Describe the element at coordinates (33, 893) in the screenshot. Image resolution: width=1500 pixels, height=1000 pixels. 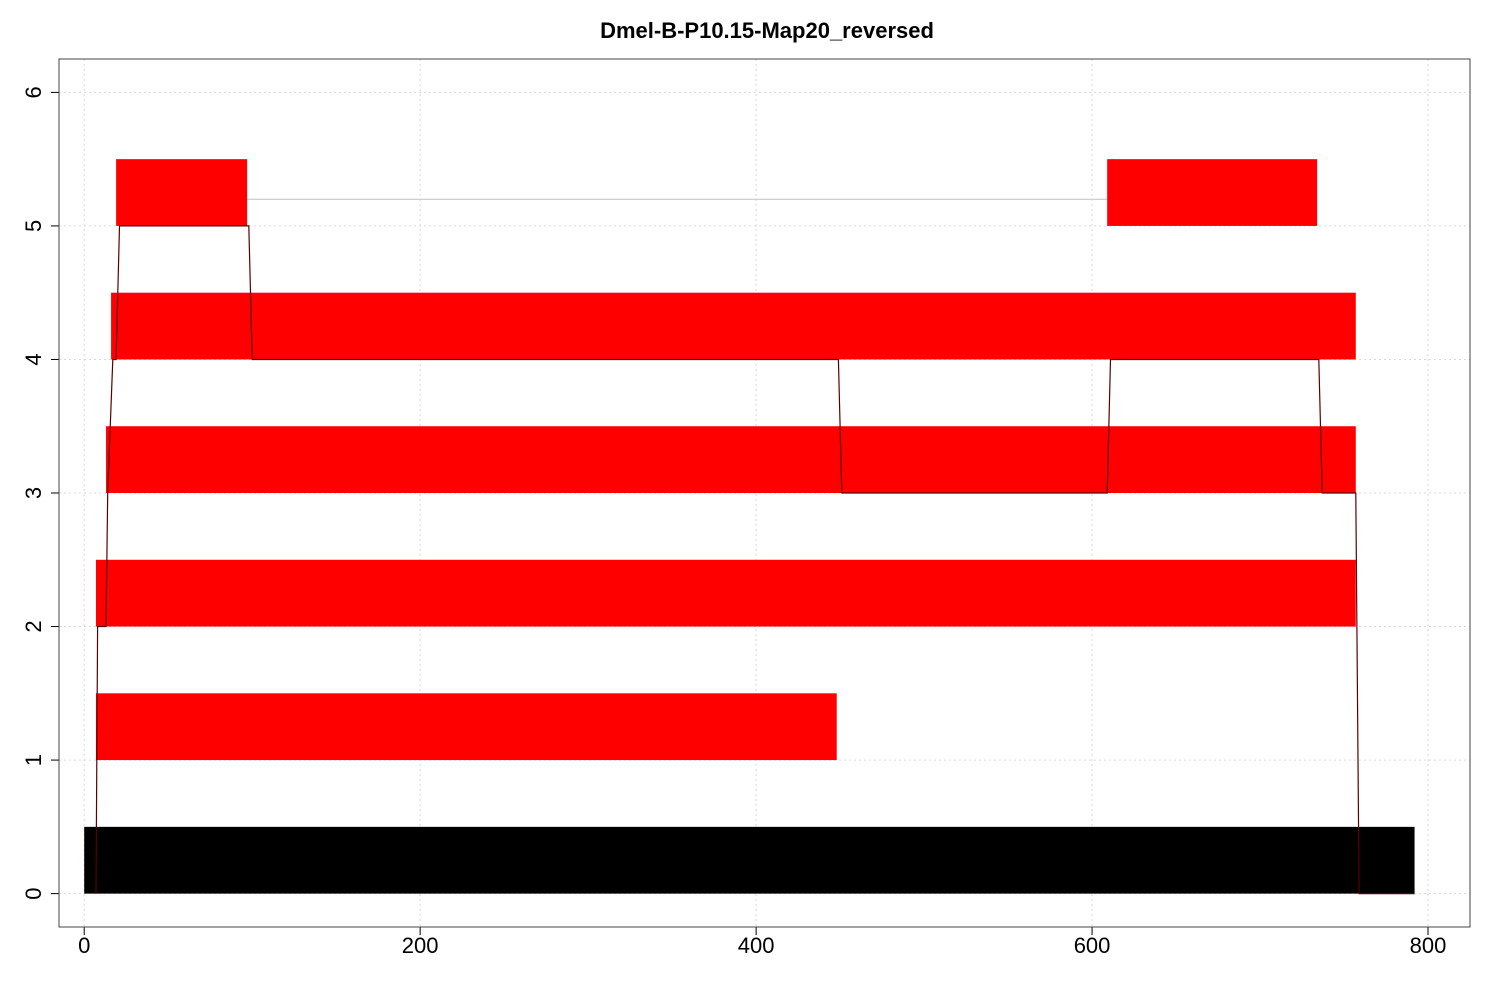
I see `y-tick-label: 0` at that location.